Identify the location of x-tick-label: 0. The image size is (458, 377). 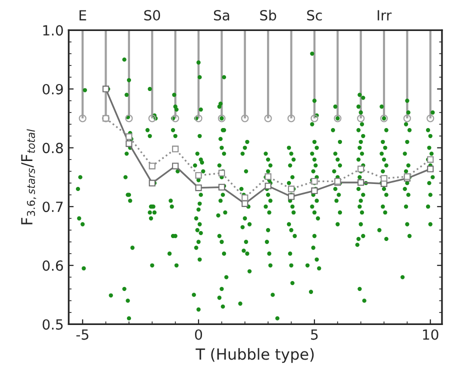
(198, 334).